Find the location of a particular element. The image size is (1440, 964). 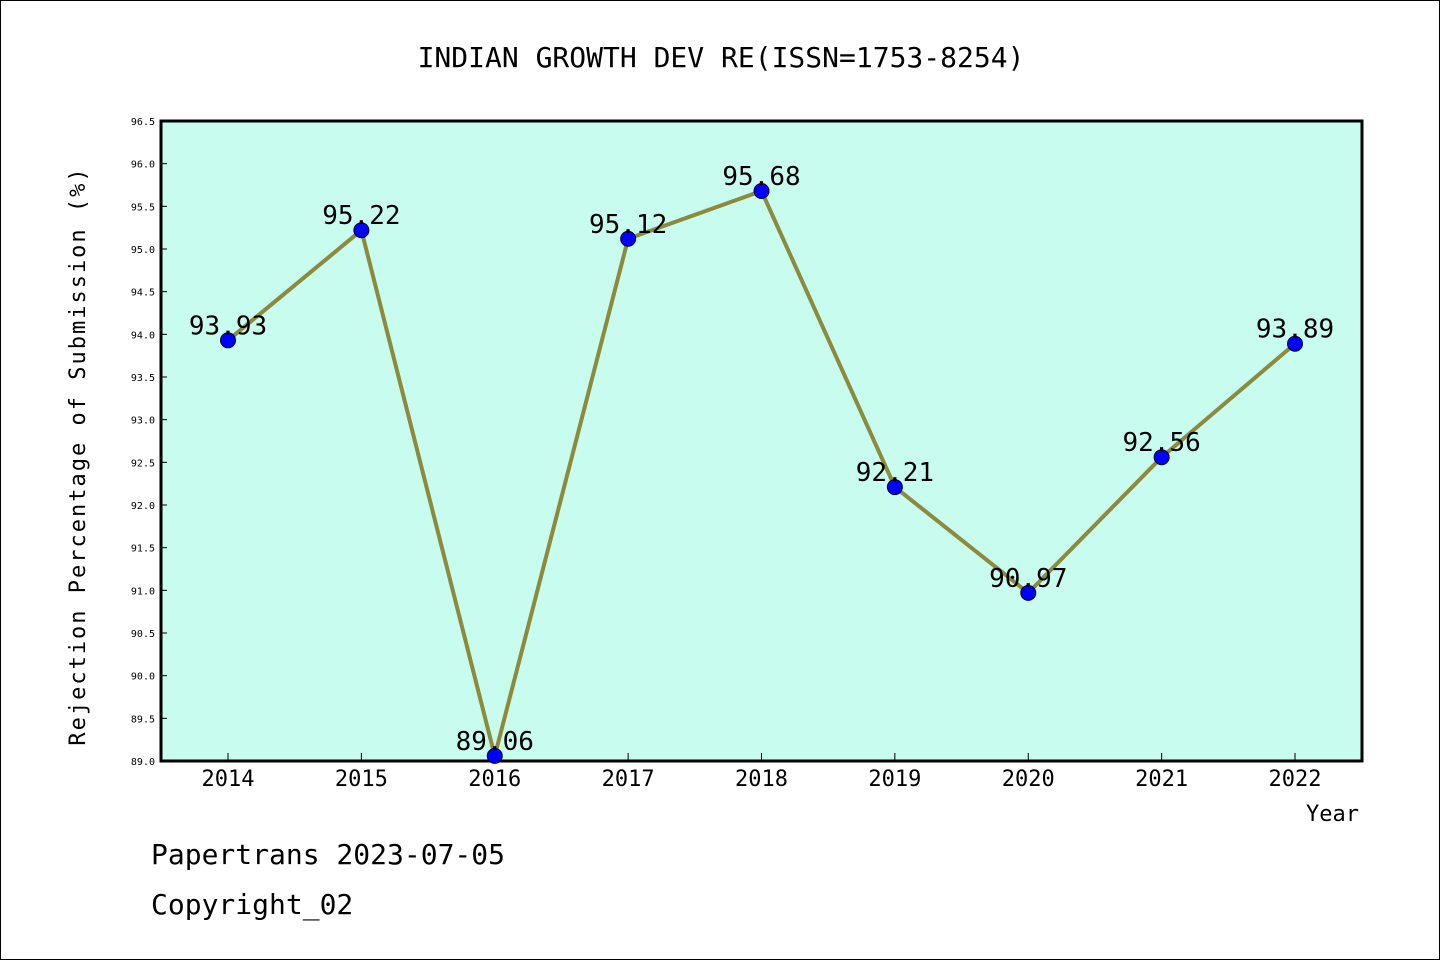

data-label: 95.68 is located at coordinates (761, 177).